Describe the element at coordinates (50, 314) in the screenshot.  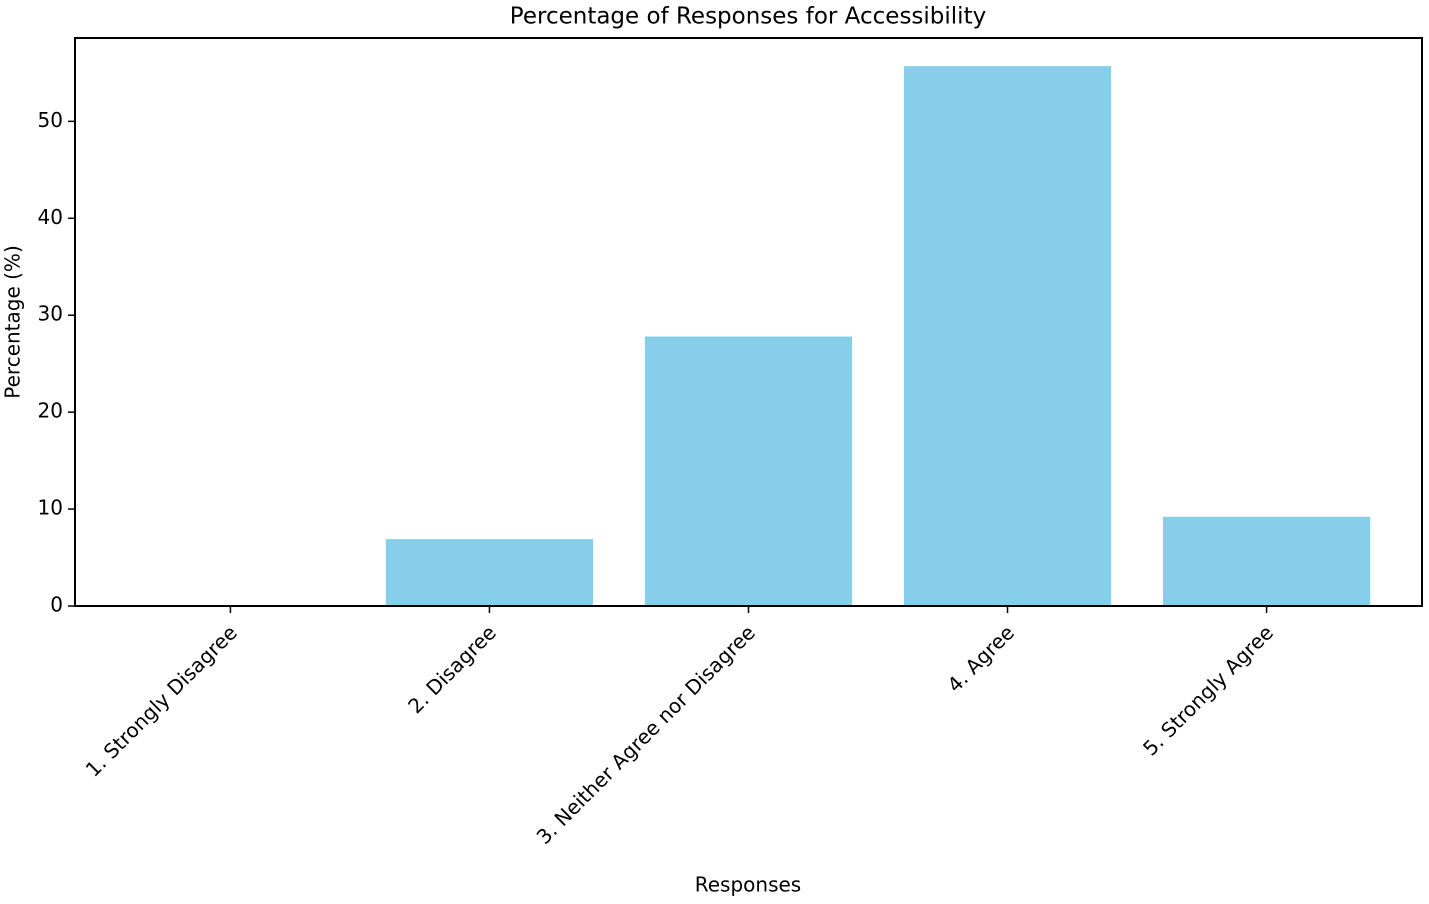
I see `y-tick-label: 30` at that location.